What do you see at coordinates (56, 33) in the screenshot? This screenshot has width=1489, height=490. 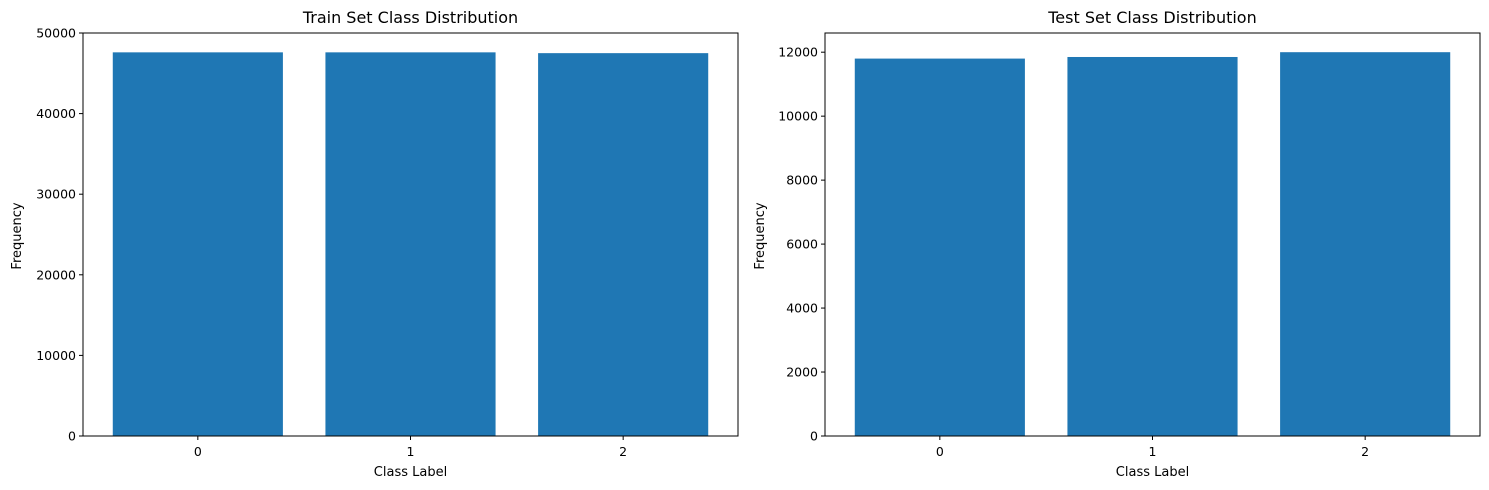 I see `train-y-tick-label: 50000` at bounding box center [56, 33].